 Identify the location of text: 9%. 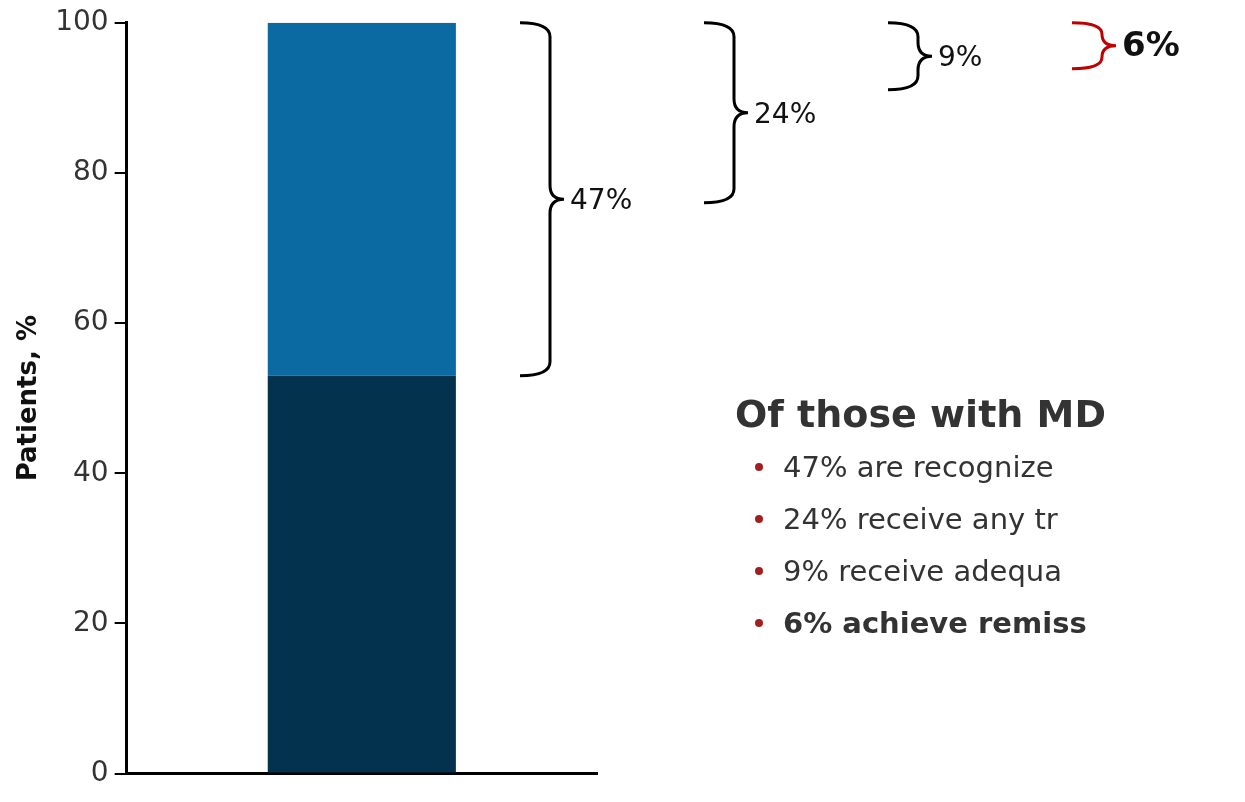
(960, 57).